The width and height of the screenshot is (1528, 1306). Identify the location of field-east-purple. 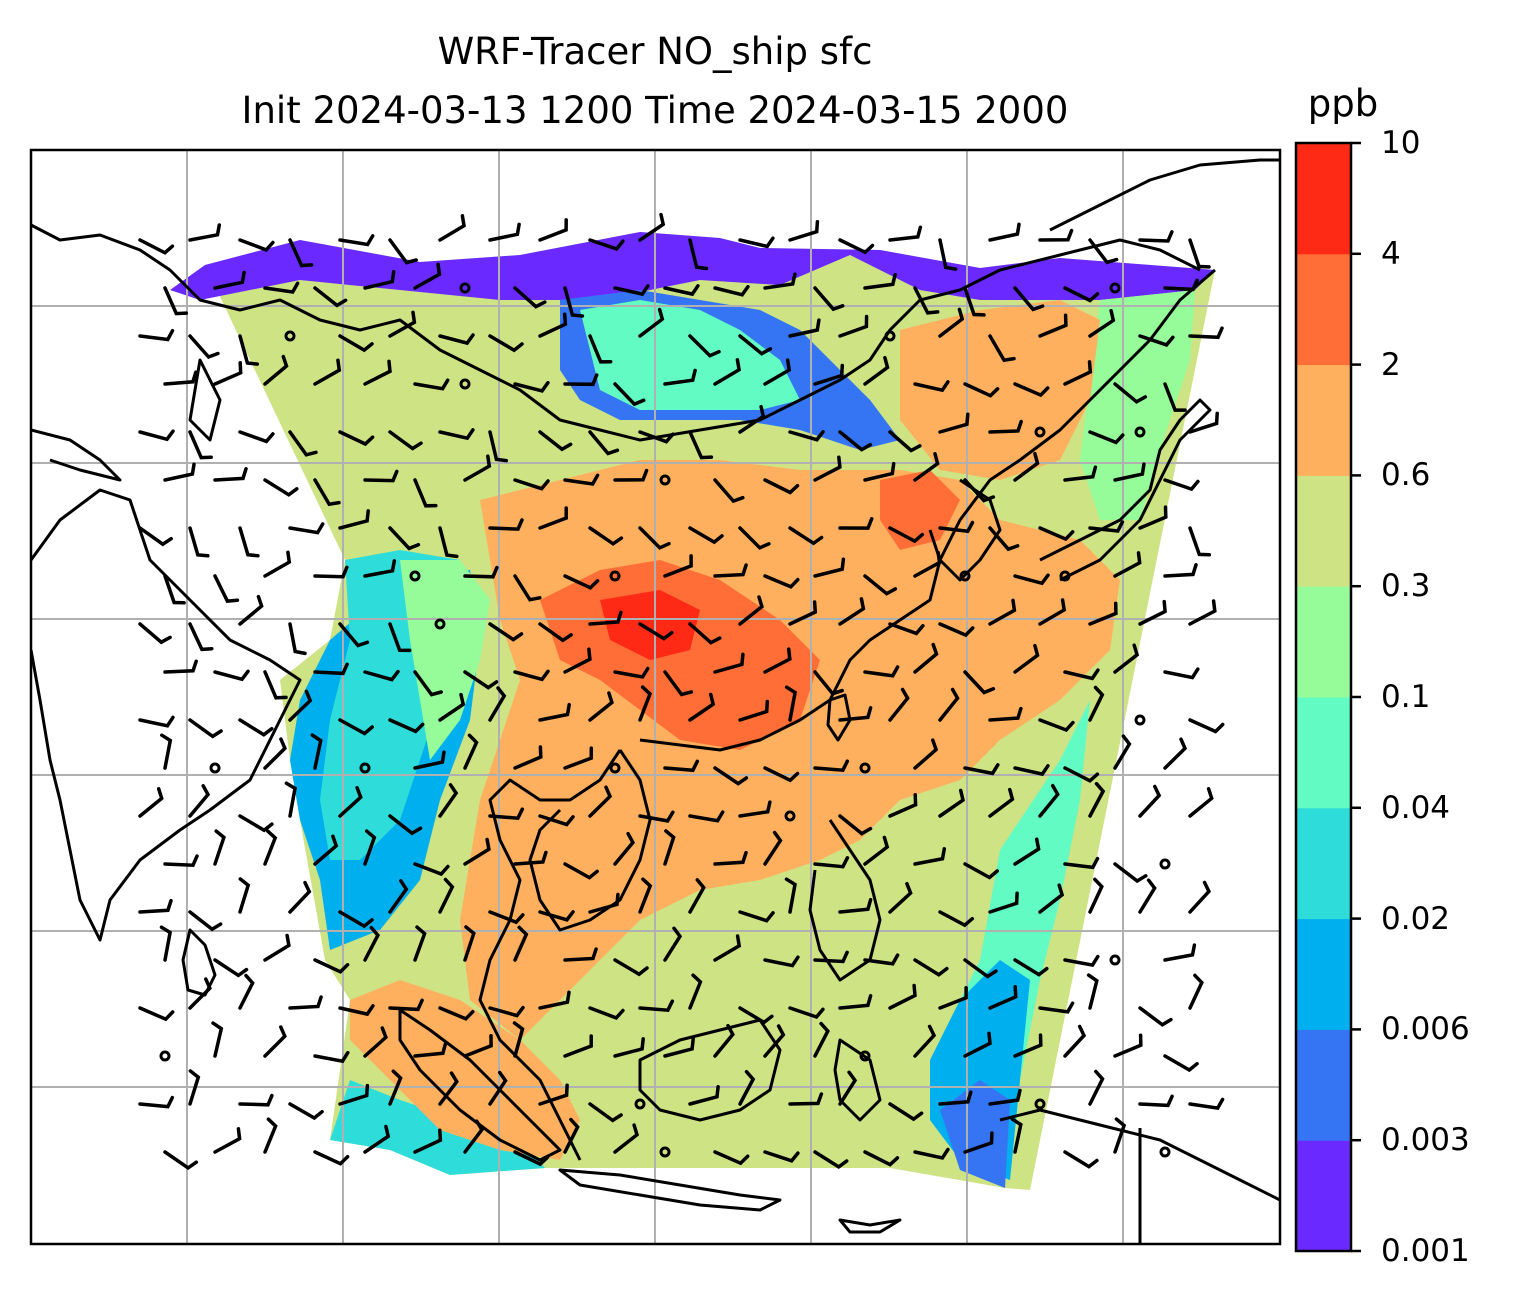
(975, 1134).